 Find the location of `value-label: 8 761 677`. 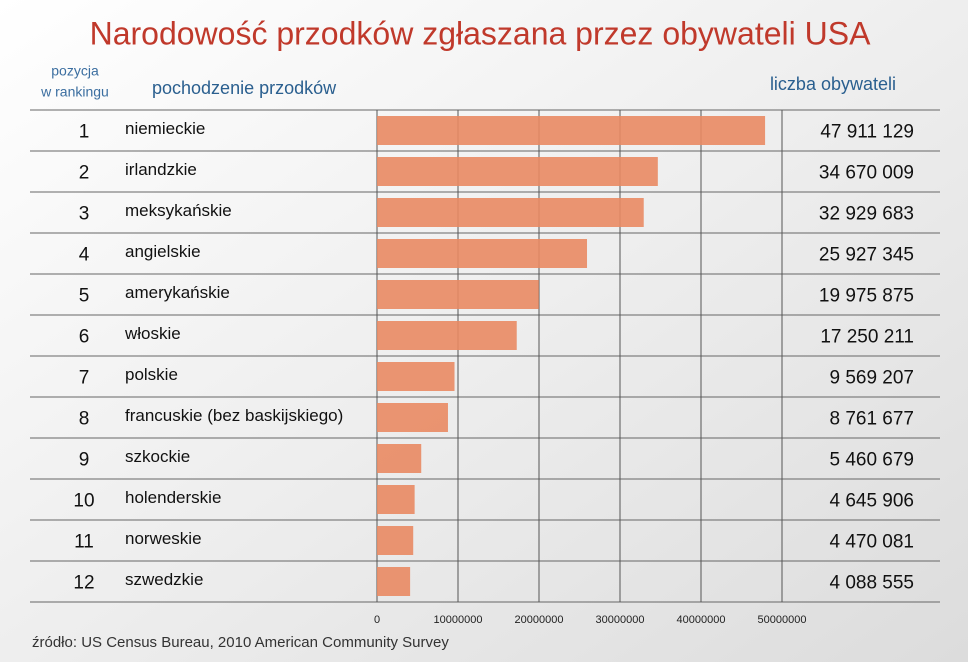

value-label: 8 761 677 is located at coordinates (871, 419).